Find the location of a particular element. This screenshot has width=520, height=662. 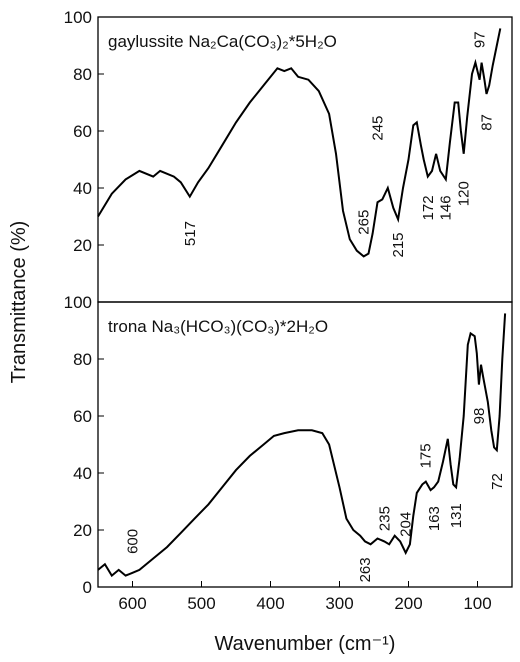

peak-label: 120 is located at coordinates (464, 193).